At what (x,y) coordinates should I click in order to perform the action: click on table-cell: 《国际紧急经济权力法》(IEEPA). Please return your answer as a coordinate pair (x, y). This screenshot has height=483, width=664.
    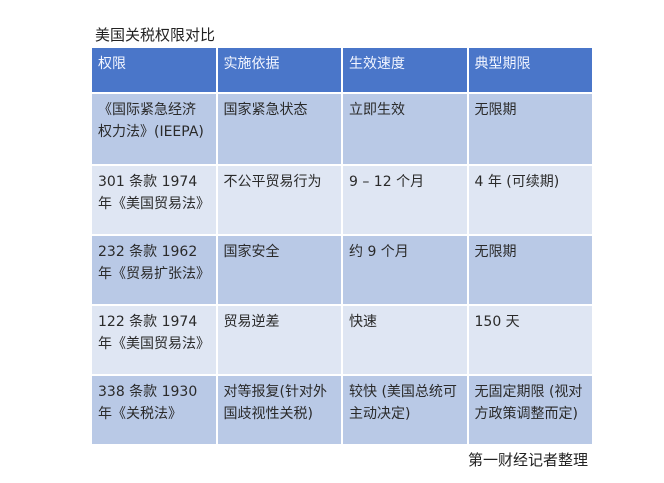
    Looking at the image, I should click on (154, 129).